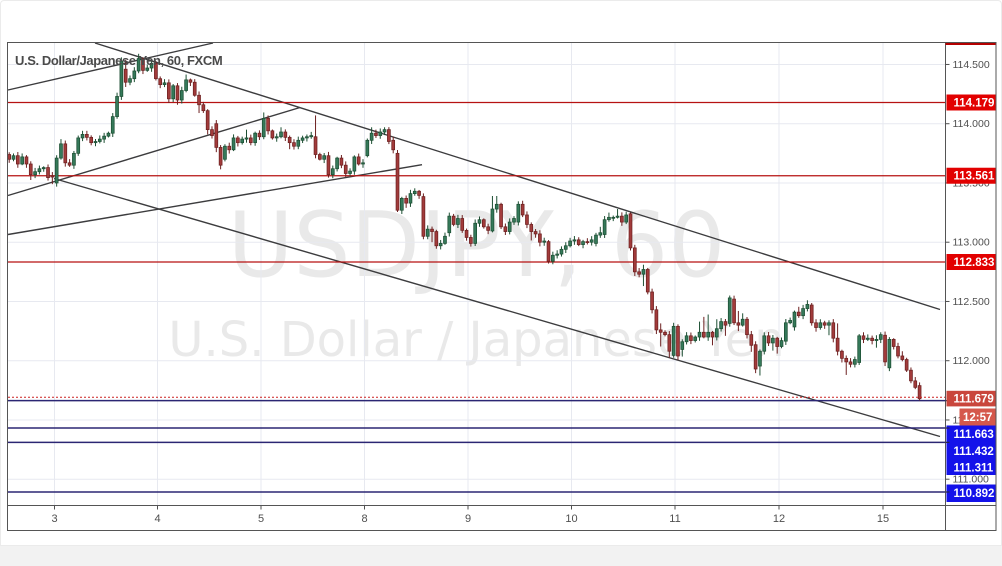 The width and height of the screenshot is (1002, 566). I want to click on price-axis, so click(971, 286).